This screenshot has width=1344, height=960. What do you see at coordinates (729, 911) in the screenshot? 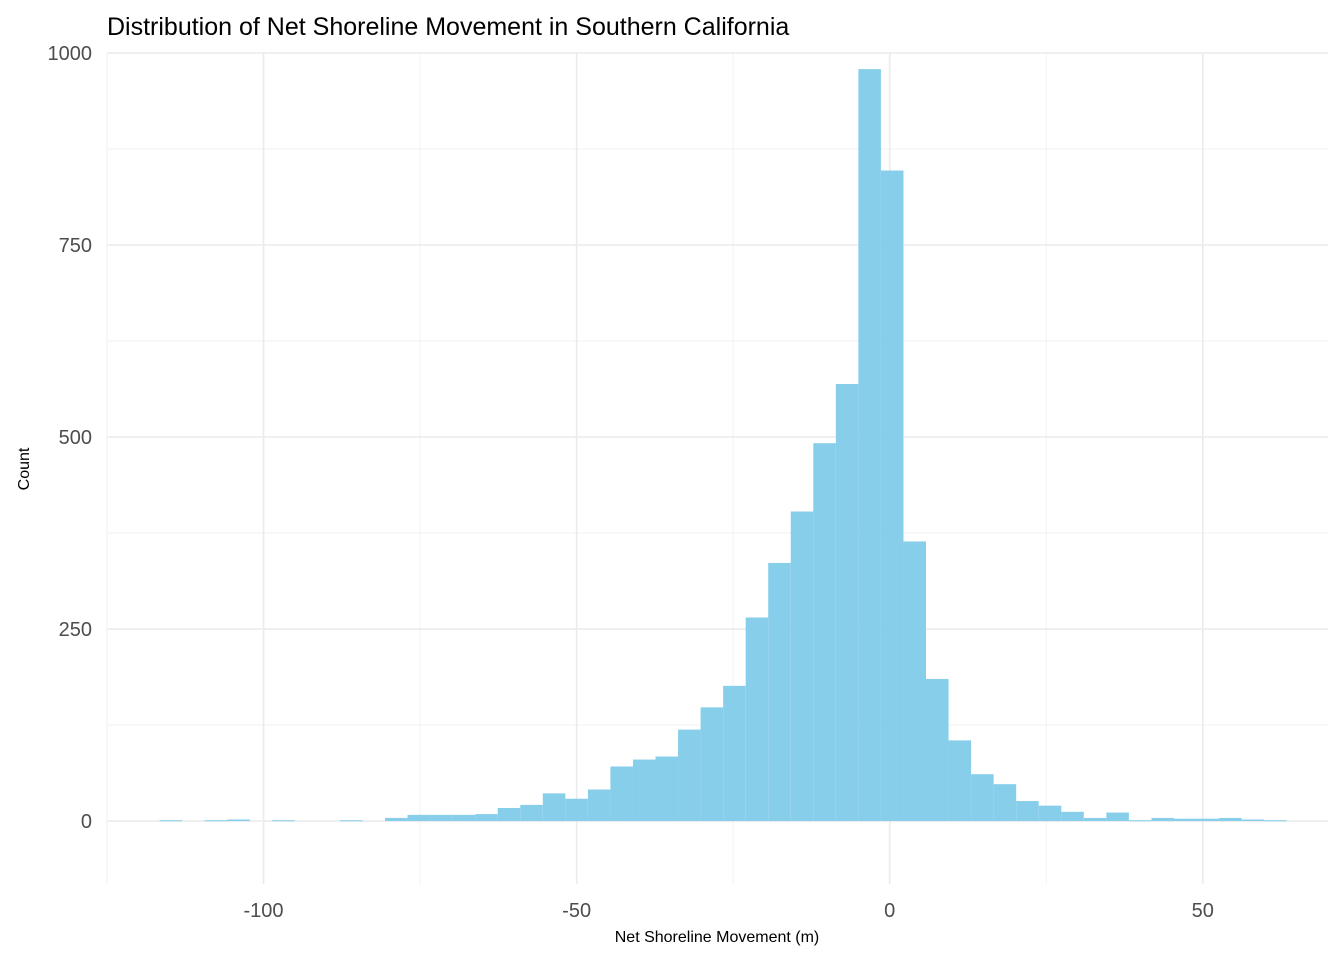
I see `x-axis-ticks: -100 -50 0 50` at bounding box center [729, 911].